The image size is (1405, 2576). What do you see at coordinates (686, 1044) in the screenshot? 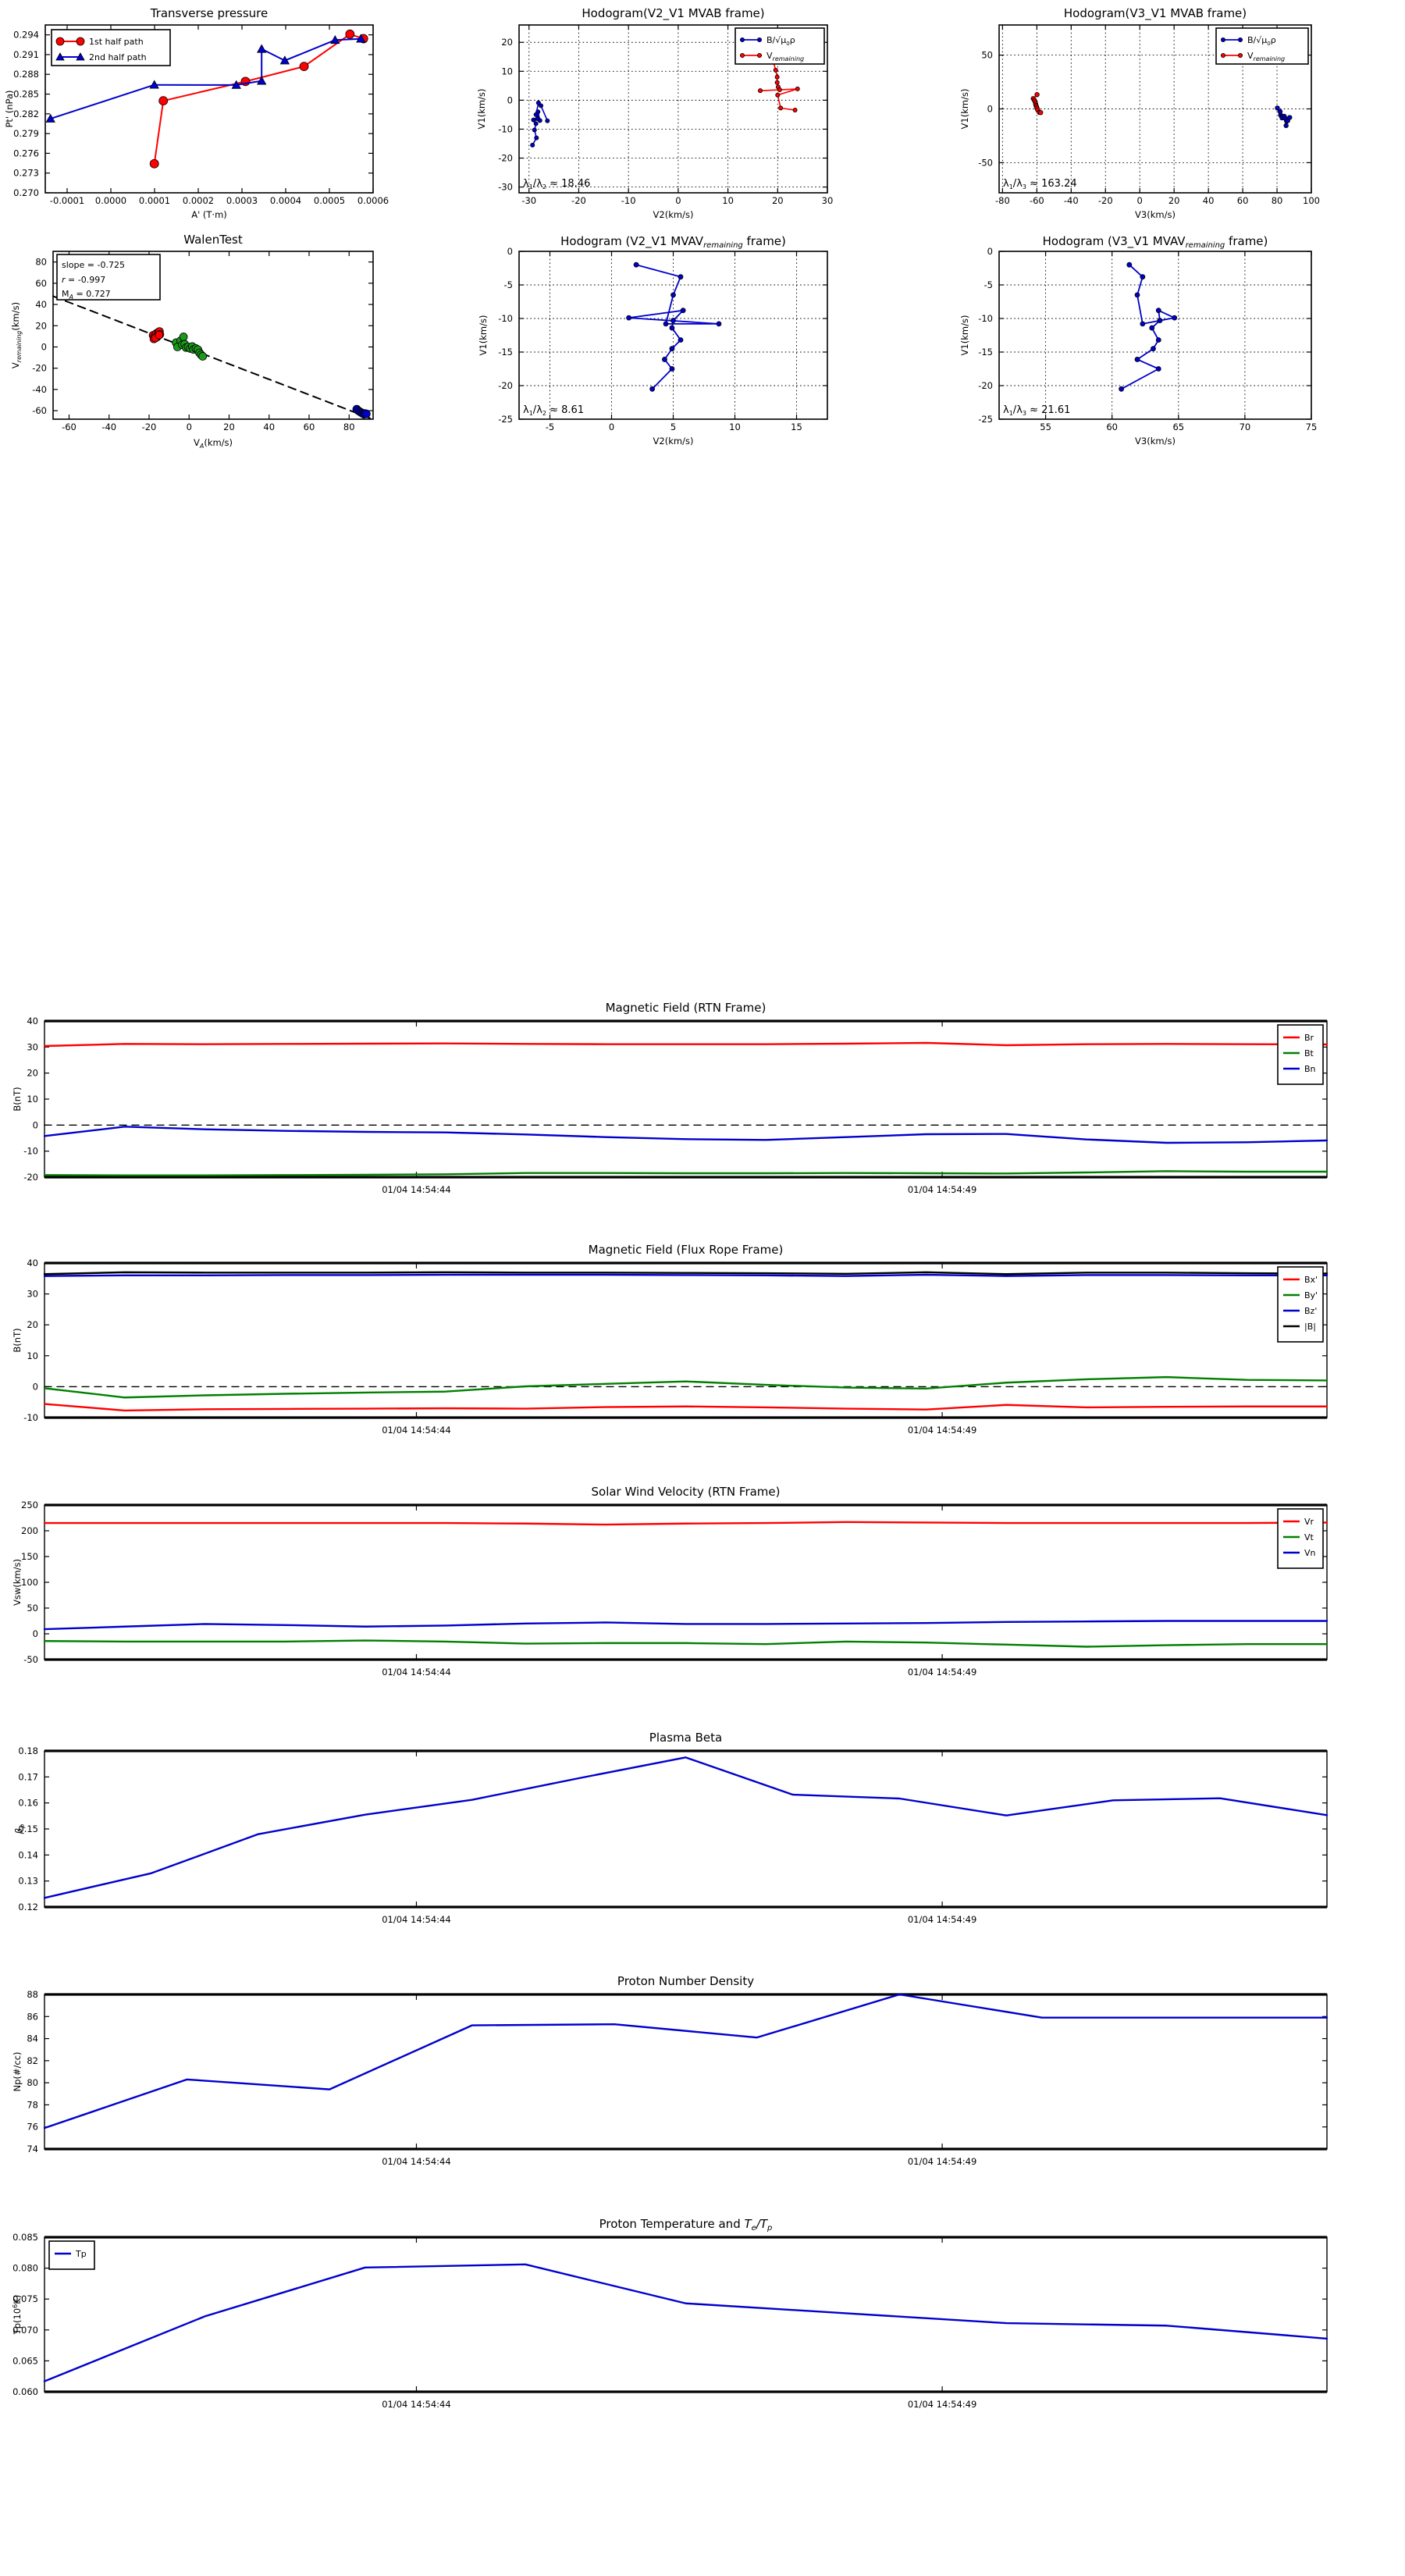
I see `series-line-Br` at bounding box center [686, 1044].